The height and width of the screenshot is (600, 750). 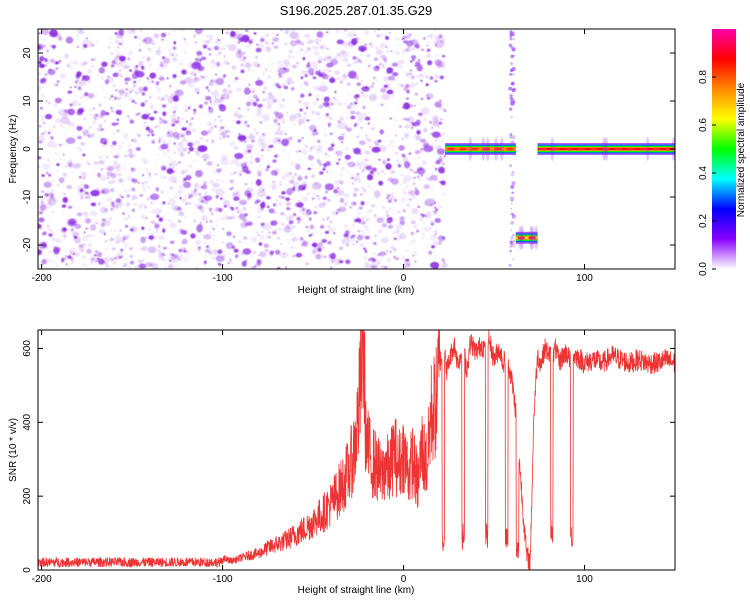 What do you see at coordinates (404, 579) in the screenshot?
I see `x-tick-label: 0` at bounding box center [404, 579].